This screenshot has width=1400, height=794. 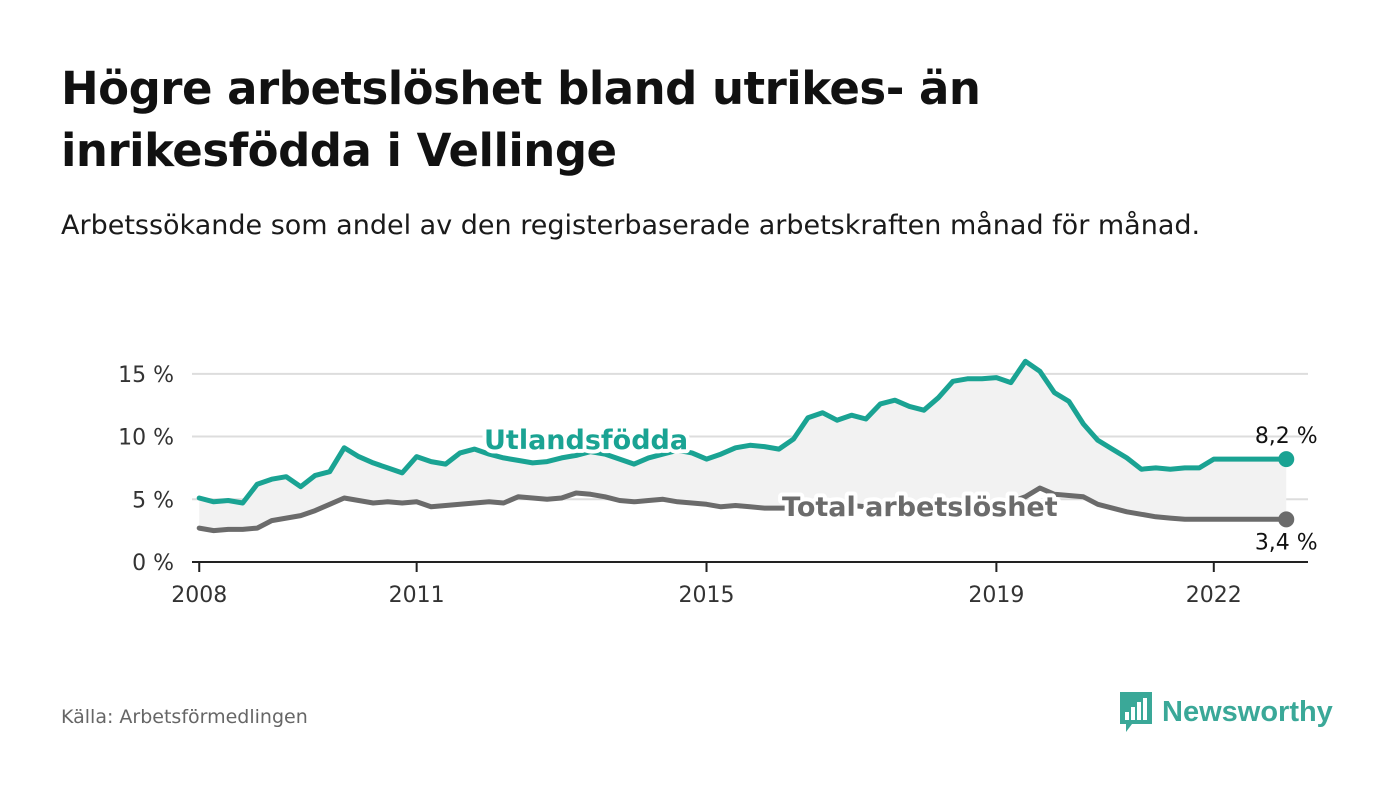 What do you see at coordinates (146, 438) in the screenshot?
I see `y-tick-label: 10 %` at bounding box center [146, 438].